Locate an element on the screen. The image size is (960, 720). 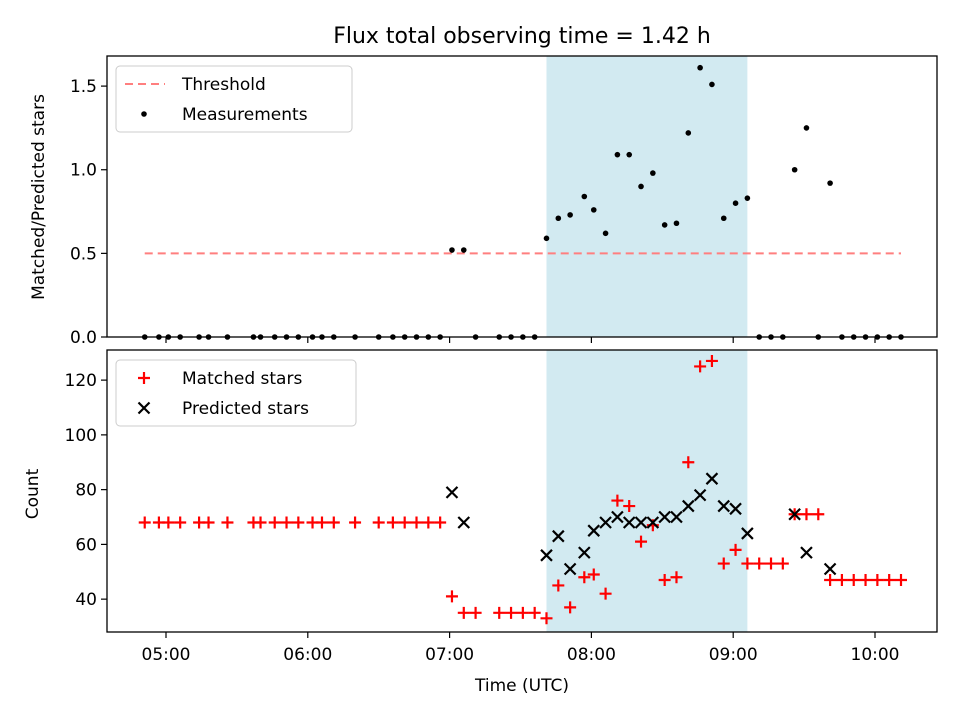
legend-label: Predicted stars is located at coordinates (245, 409).